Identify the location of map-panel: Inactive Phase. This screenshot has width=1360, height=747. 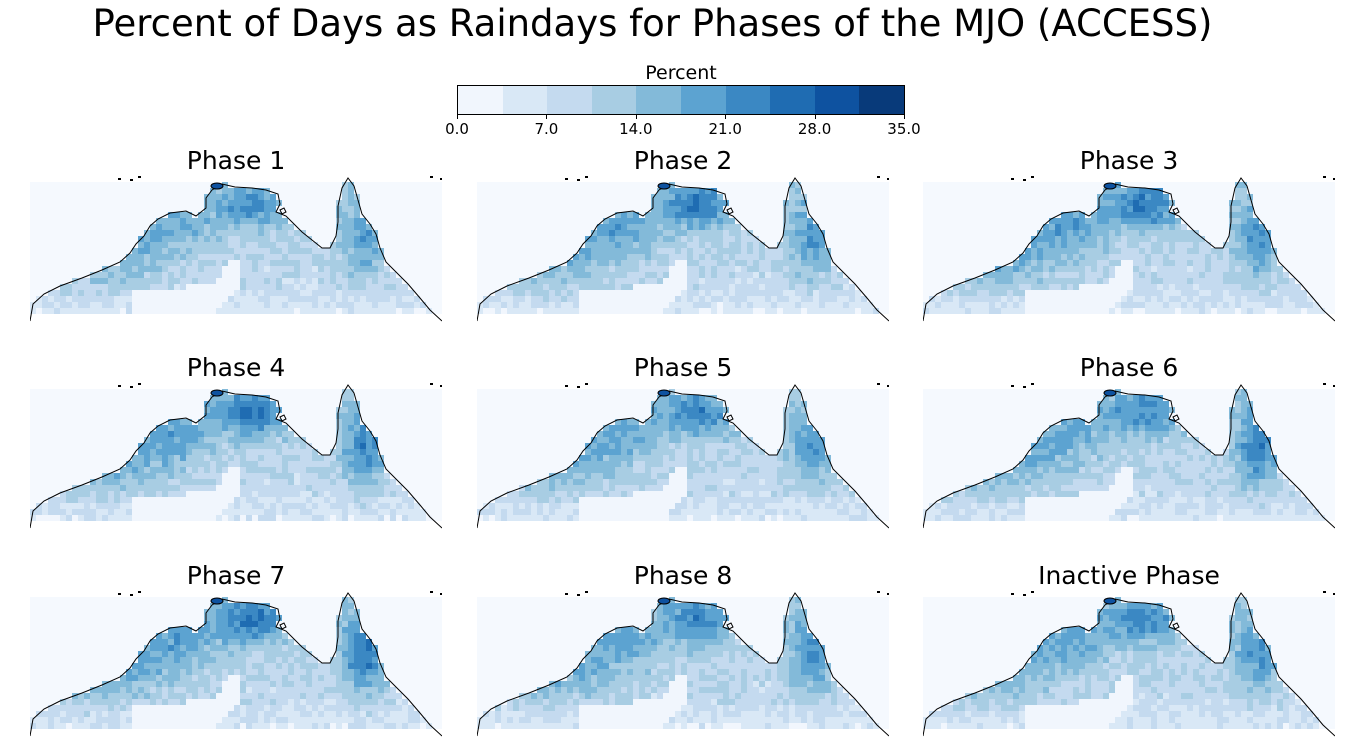
(1129, 651).